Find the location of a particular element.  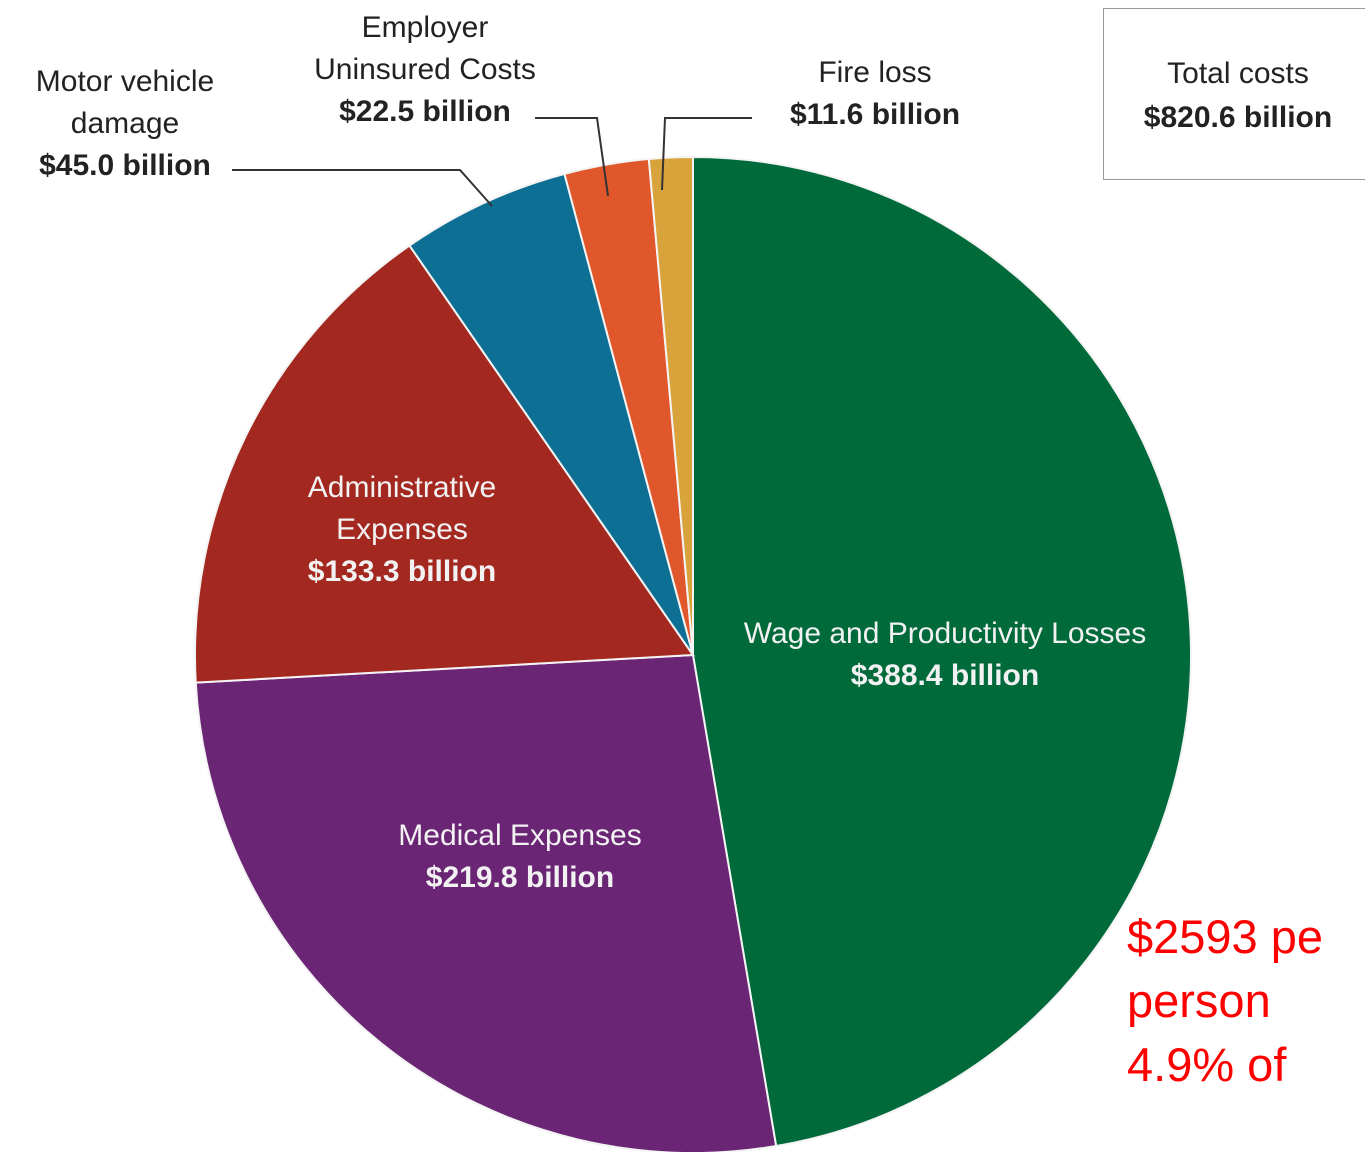

total-box: Total costs $820.6 billion is located at coordinates (1234, 94).